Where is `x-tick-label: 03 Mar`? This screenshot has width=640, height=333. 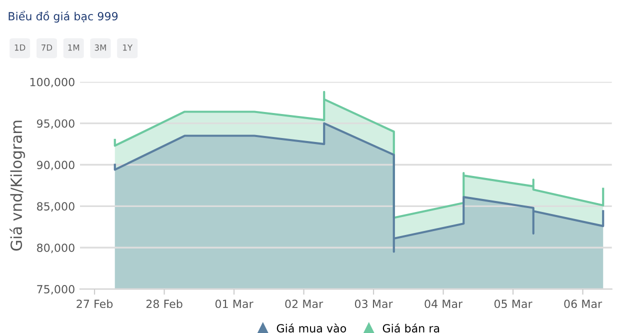 x-tick-label: 03 Mar is located at coordinates (373, 304).